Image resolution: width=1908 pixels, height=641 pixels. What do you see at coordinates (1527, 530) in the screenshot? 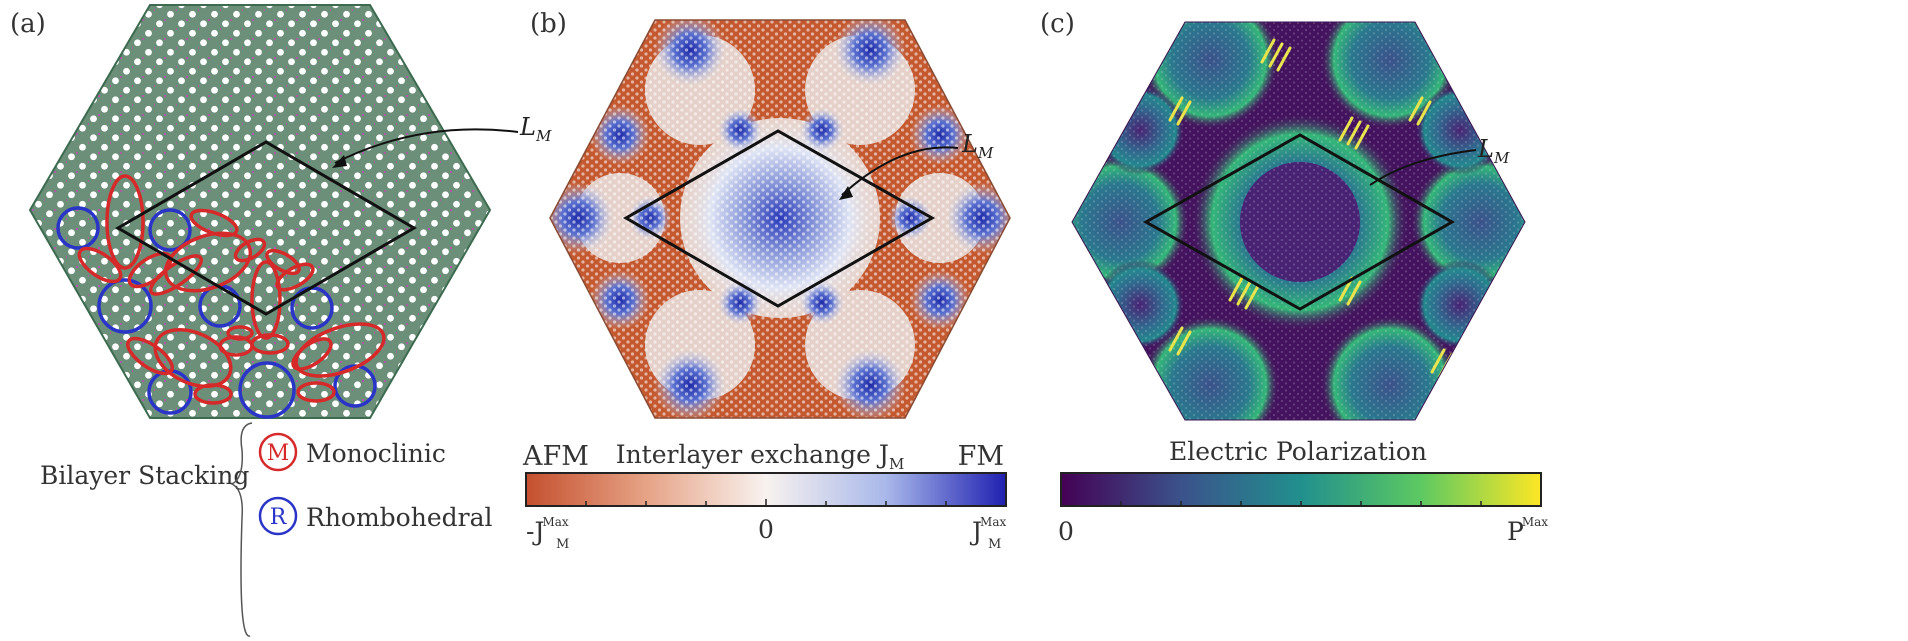
I see `colorbar-c-tick-max: PMax` at bounding box center [1527, 530].